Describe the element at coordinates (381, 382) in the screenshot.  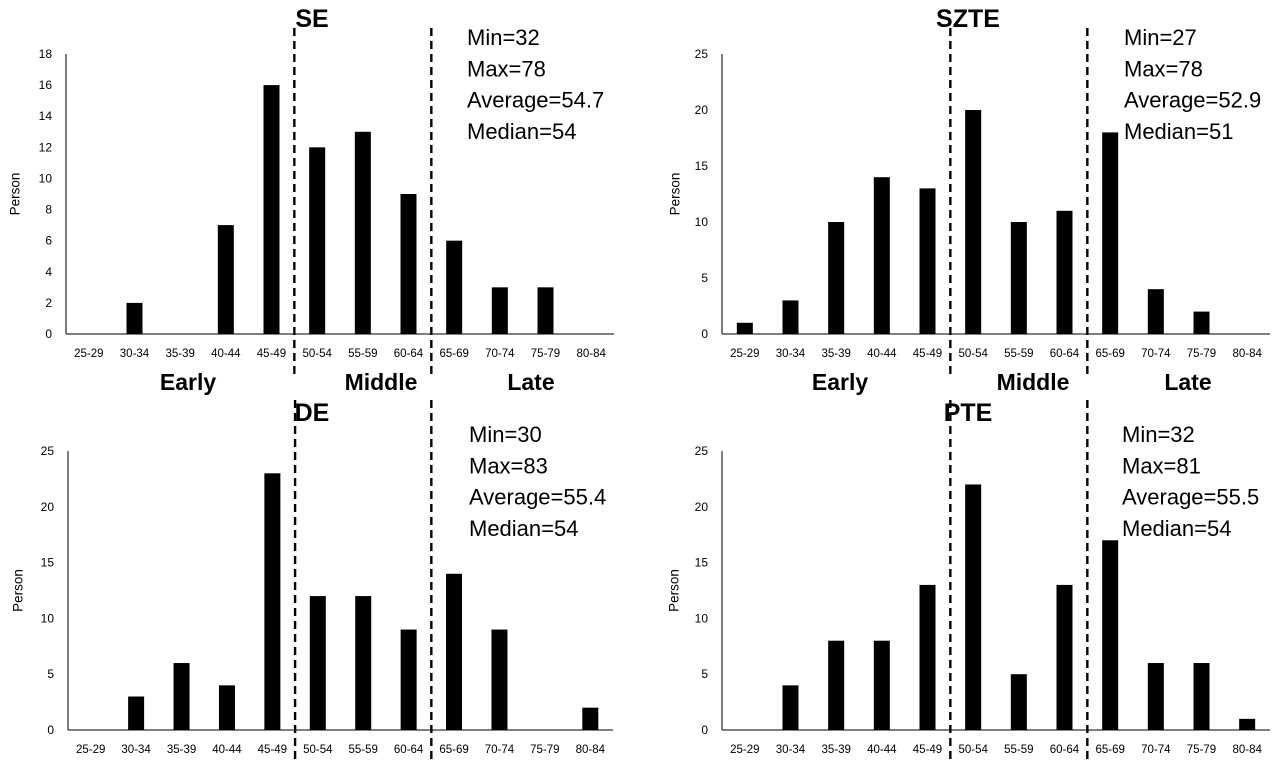
I see `phase-label-middle: Middle` at that location.